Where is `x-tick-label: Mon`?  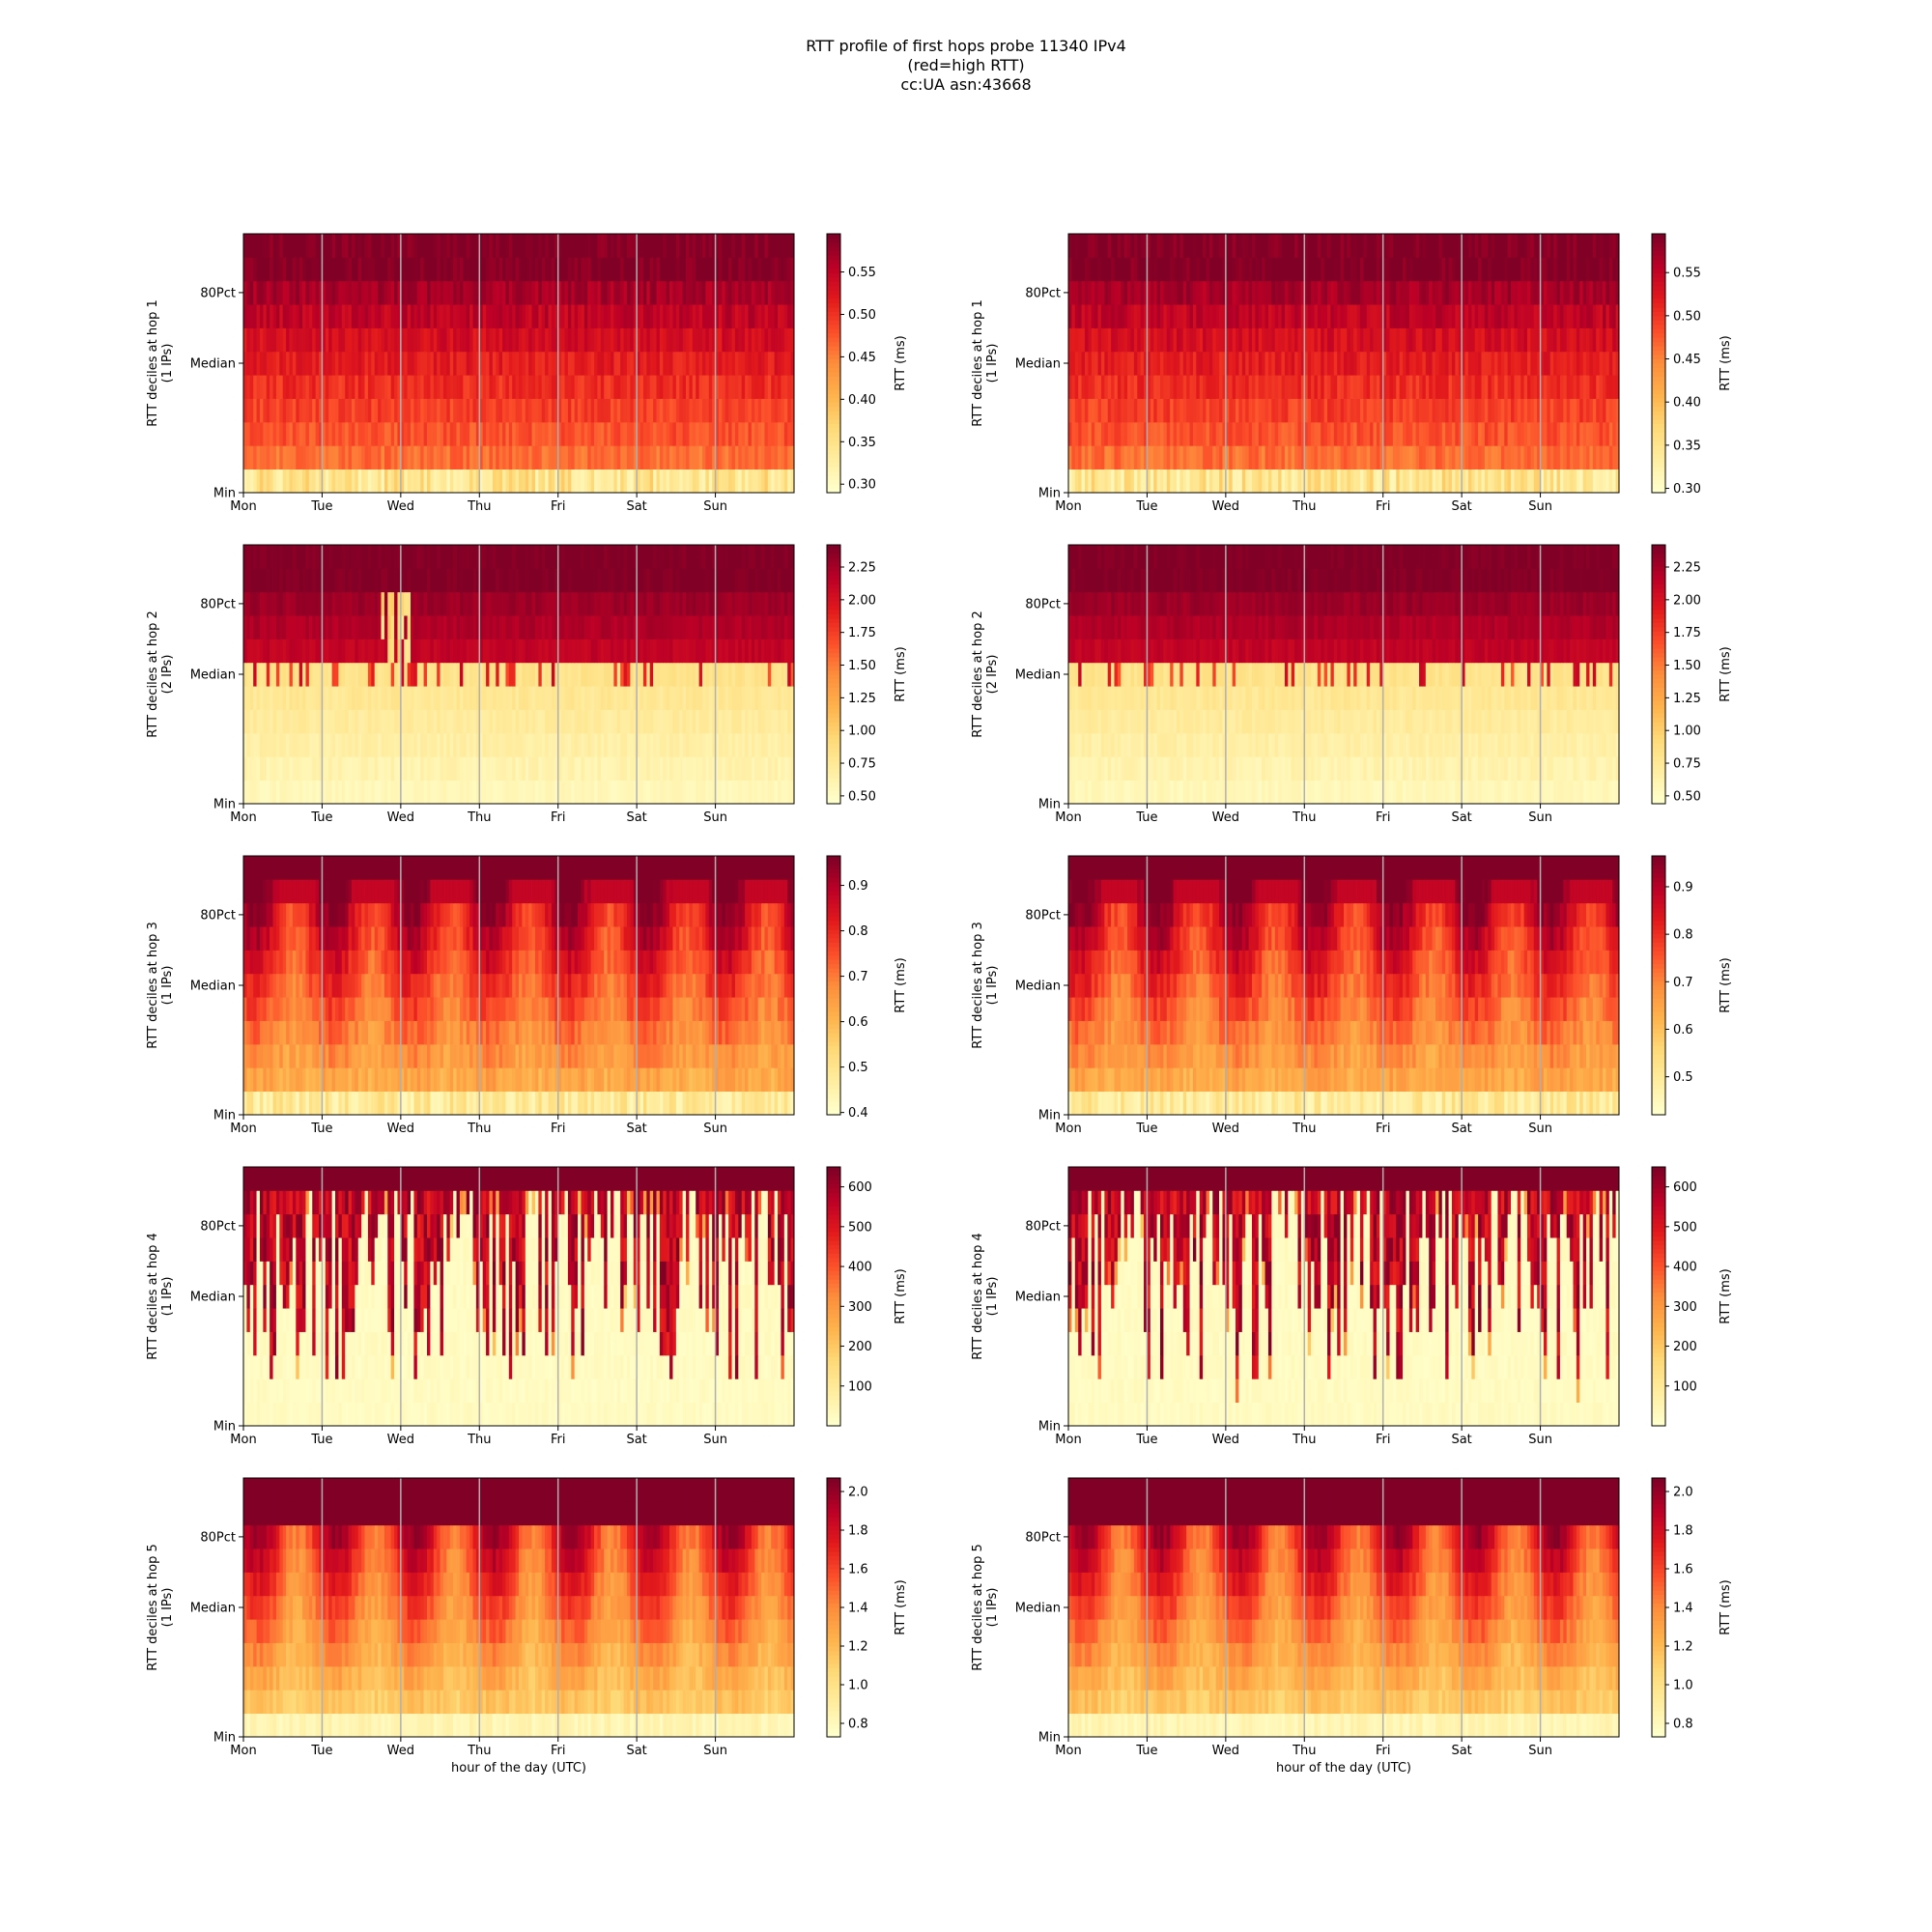
x-tick-label: Mon is located at coordinates (1068, 506).